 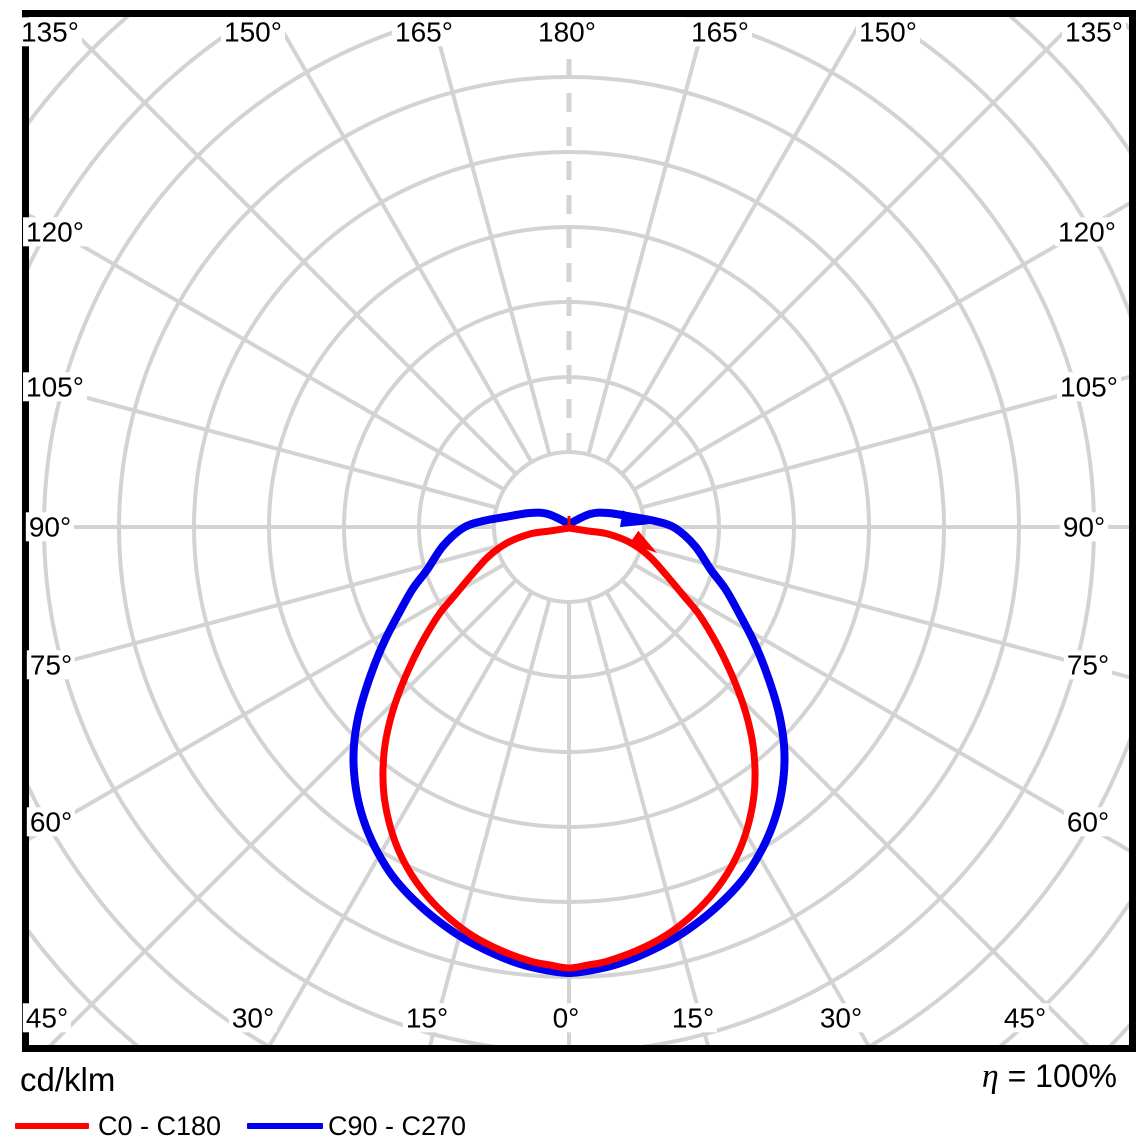 I want to click on curve-c0-c180, so click(x=569, y=748).